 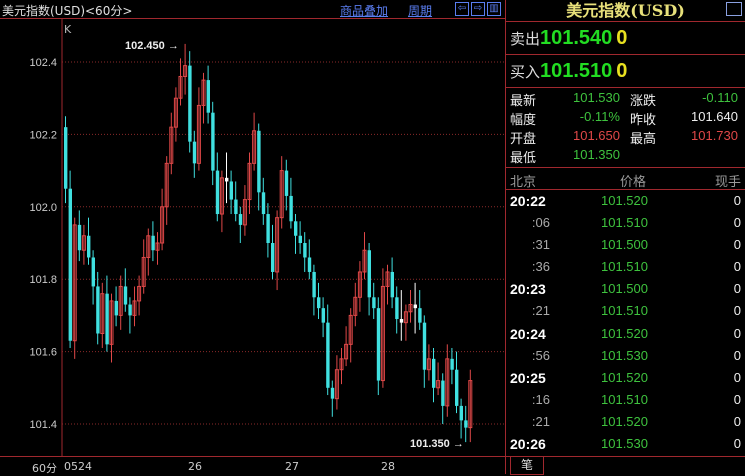 What do you see at coordinates (625, 334) in the screenshot?
I see `tick-row: 20:24 101.520 0` at bounding box center [625, 334].